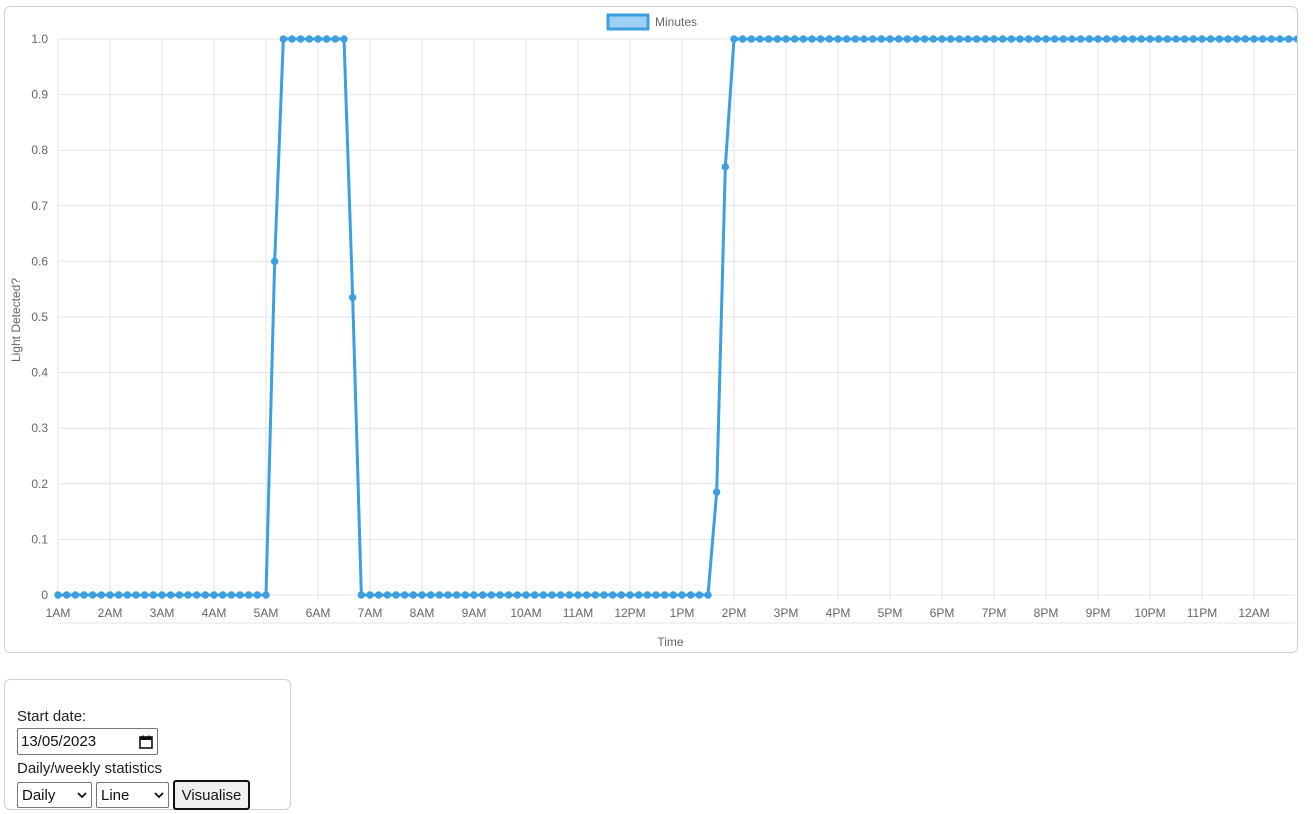 This screenshot has width=1313, height=814. I want to click on x-tick-label: 11PM, so click(1202, 613).